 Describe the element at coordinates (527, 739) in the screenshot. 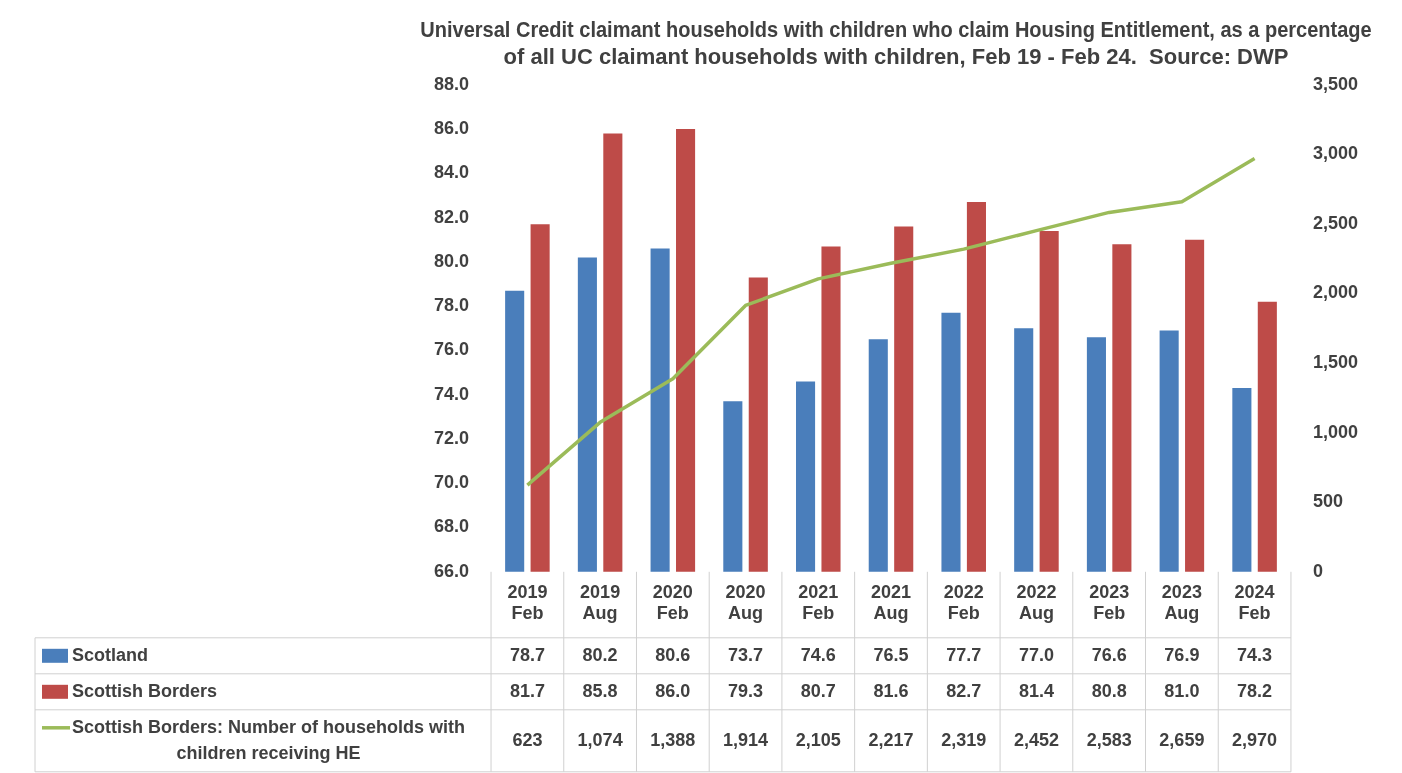

I see `data-label: 623` at that location.